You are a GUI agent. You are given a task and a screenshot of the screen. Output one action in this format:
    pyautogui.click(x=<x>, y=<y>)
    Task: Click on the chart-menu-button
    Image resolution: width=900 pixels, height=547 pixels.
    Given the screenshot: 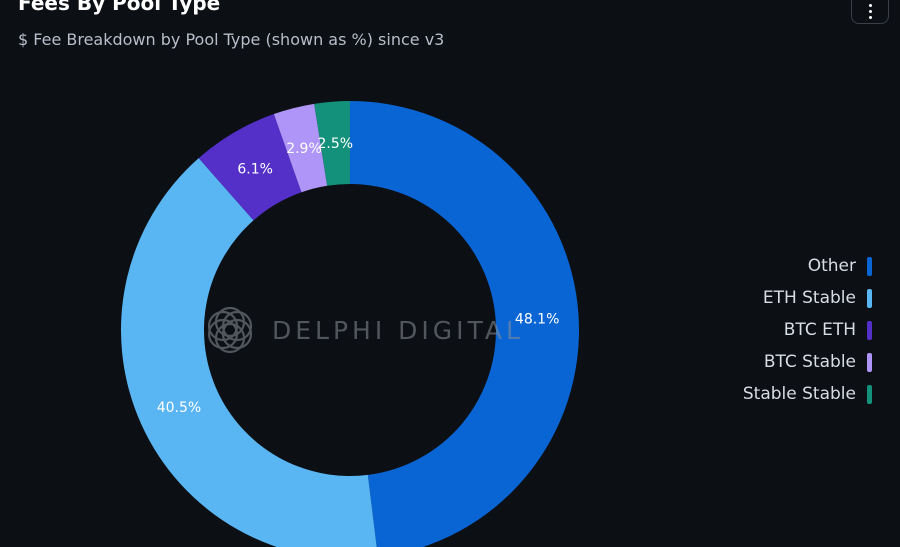 What is the action you would take?
    pyautogui.click(x=870, y=12)
    